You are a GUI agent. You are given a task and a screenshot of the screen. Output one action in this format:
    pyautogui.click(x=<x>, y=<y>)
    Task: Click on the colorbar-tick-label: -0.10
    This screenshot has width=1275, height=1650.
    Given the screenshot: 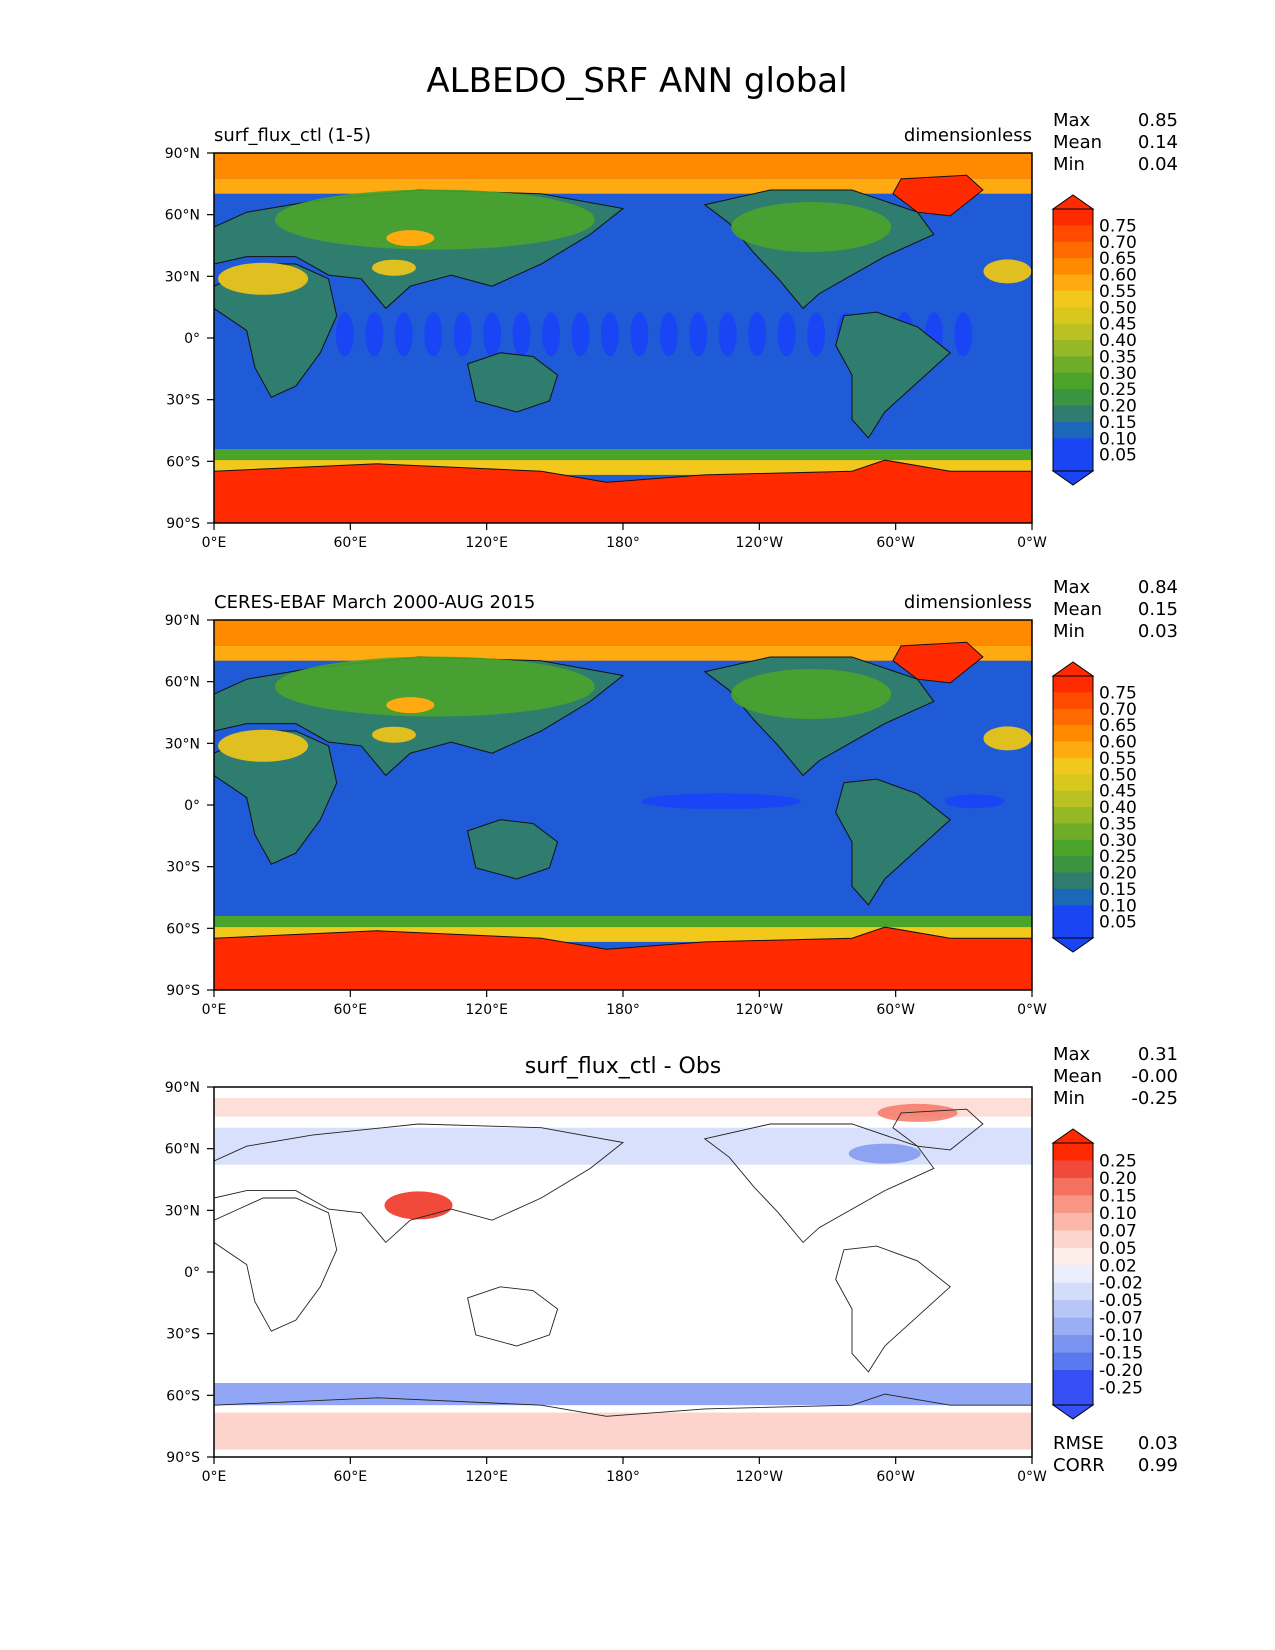 What is the action you would take?
    pyautogui.click(x=1121, y=1336)
    